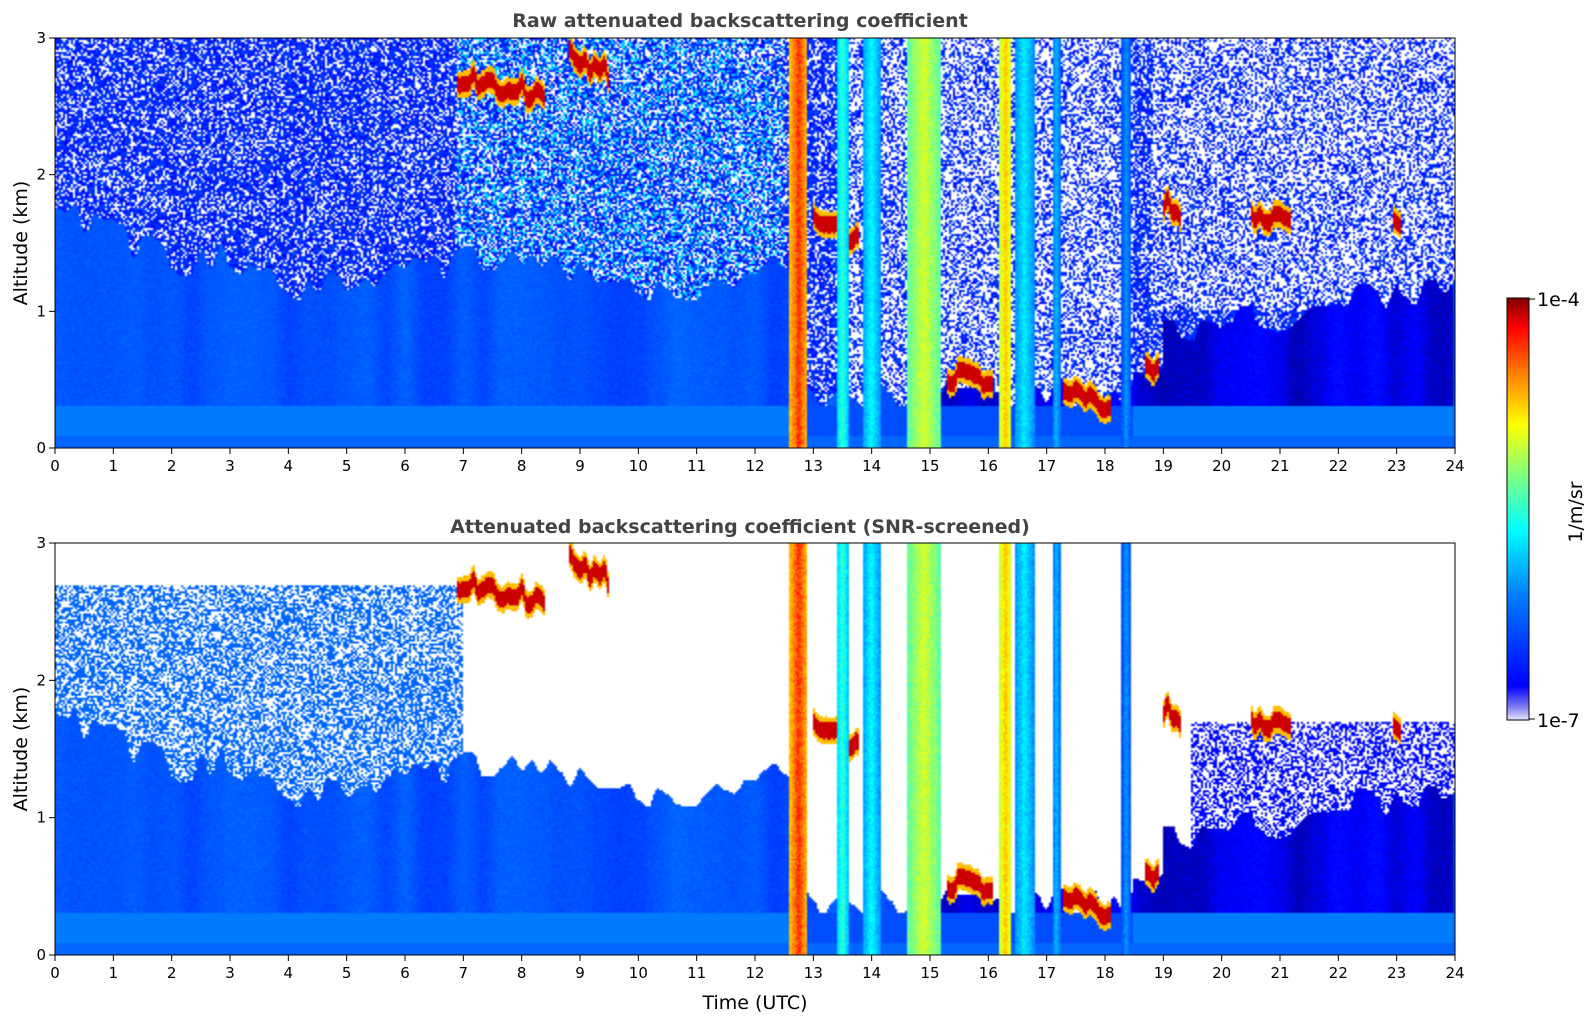  Describe the element at coordinates (289, 973) in the screenshot. I see `panel-screened-xtick-label: 4` at that location.